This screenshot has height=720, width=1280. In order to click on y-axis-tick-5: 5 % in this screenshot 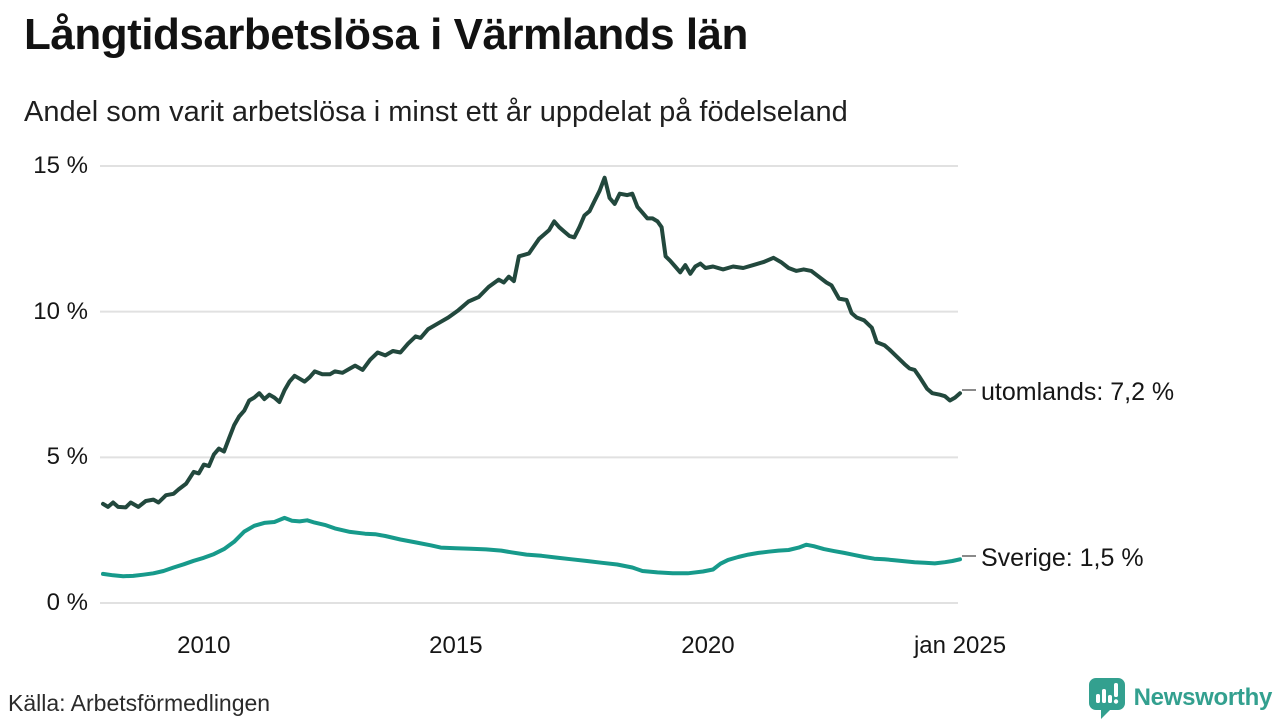, I will do `click(67, 457)`.